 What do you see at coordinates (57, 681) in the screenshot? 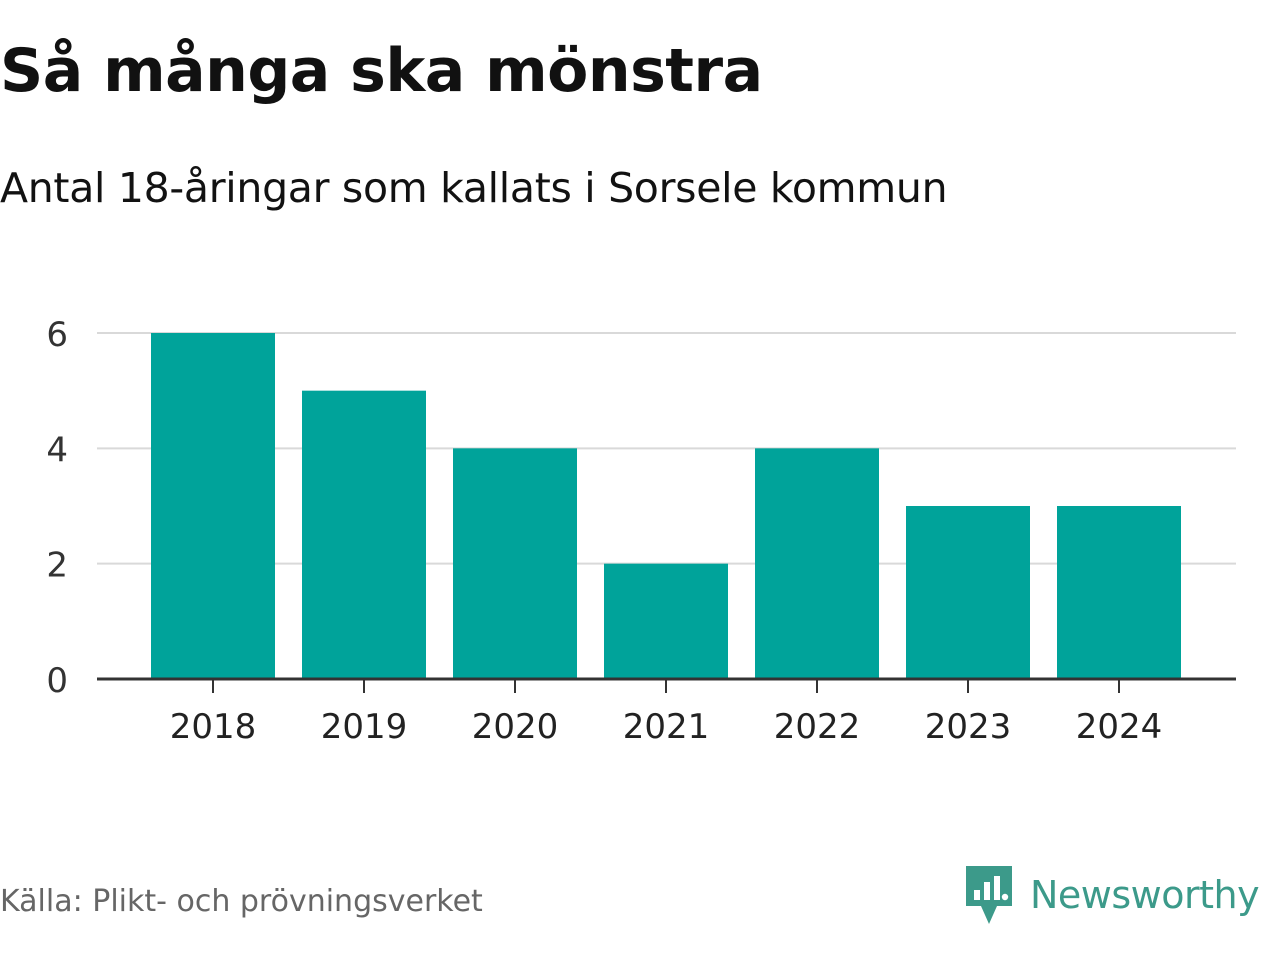
I see `y-tick-label: 0` at bounding box center [57, 681].